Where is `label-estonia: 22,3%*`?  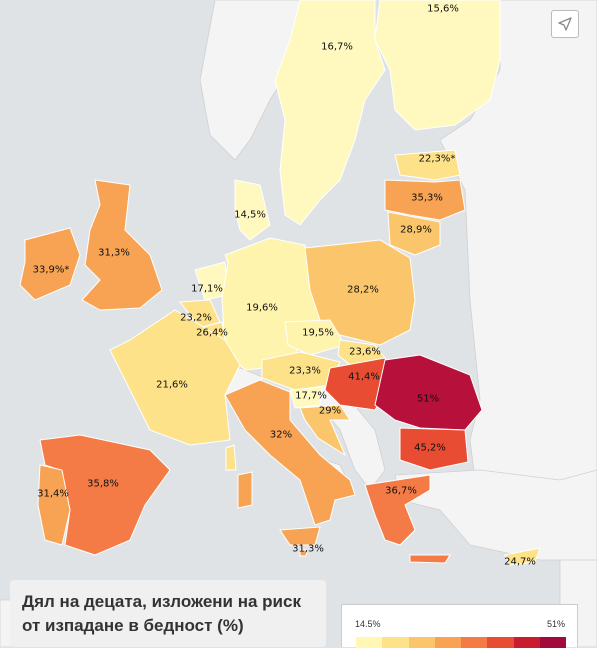 label-estonia: 22,3%* is located at coordinates (437, 159).